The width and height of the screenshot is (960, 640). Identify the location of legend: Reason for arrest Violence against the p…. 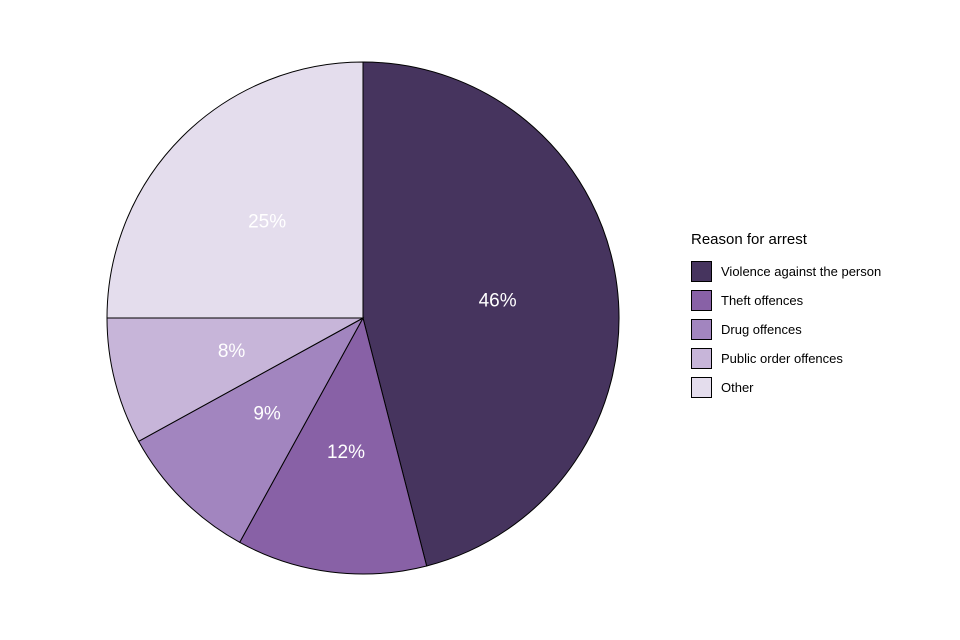
(786, 316).